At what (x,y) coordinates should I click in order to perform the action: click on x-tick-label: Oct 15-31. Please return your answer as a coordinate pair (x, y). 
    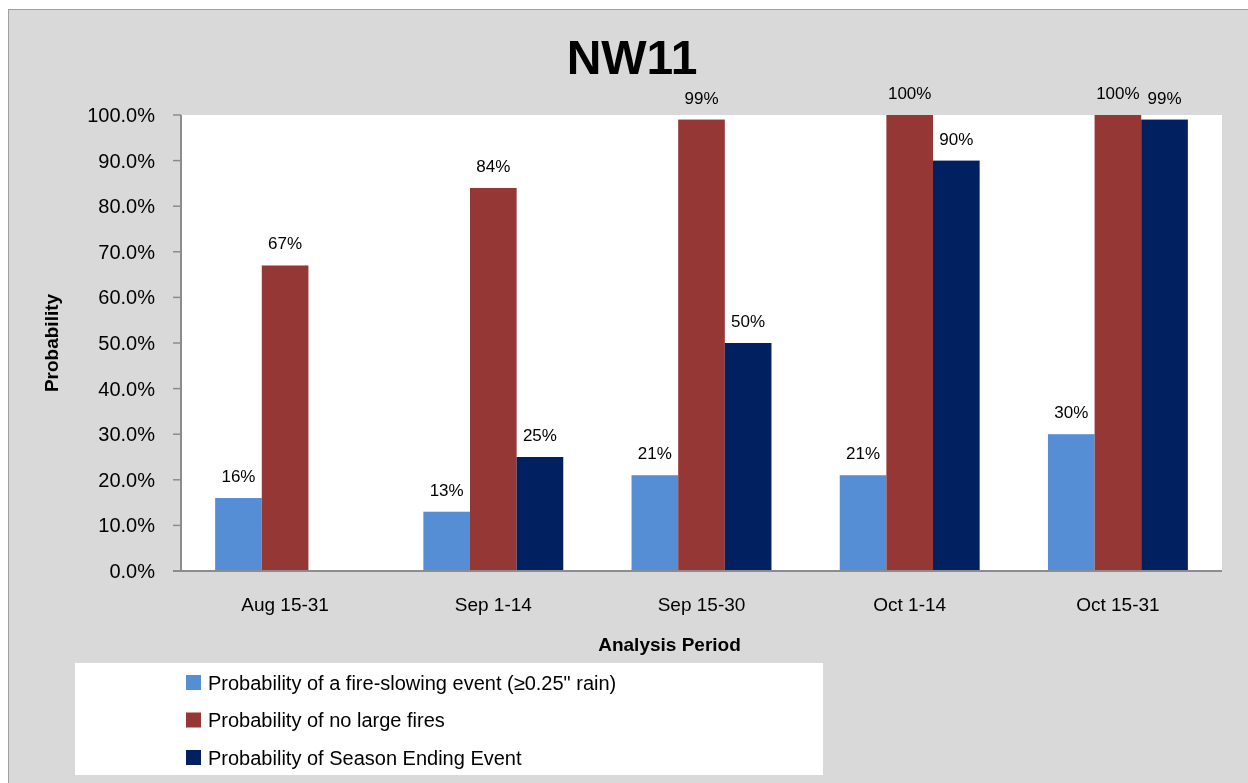
    Looking at the image, I should click on (1118, 604).